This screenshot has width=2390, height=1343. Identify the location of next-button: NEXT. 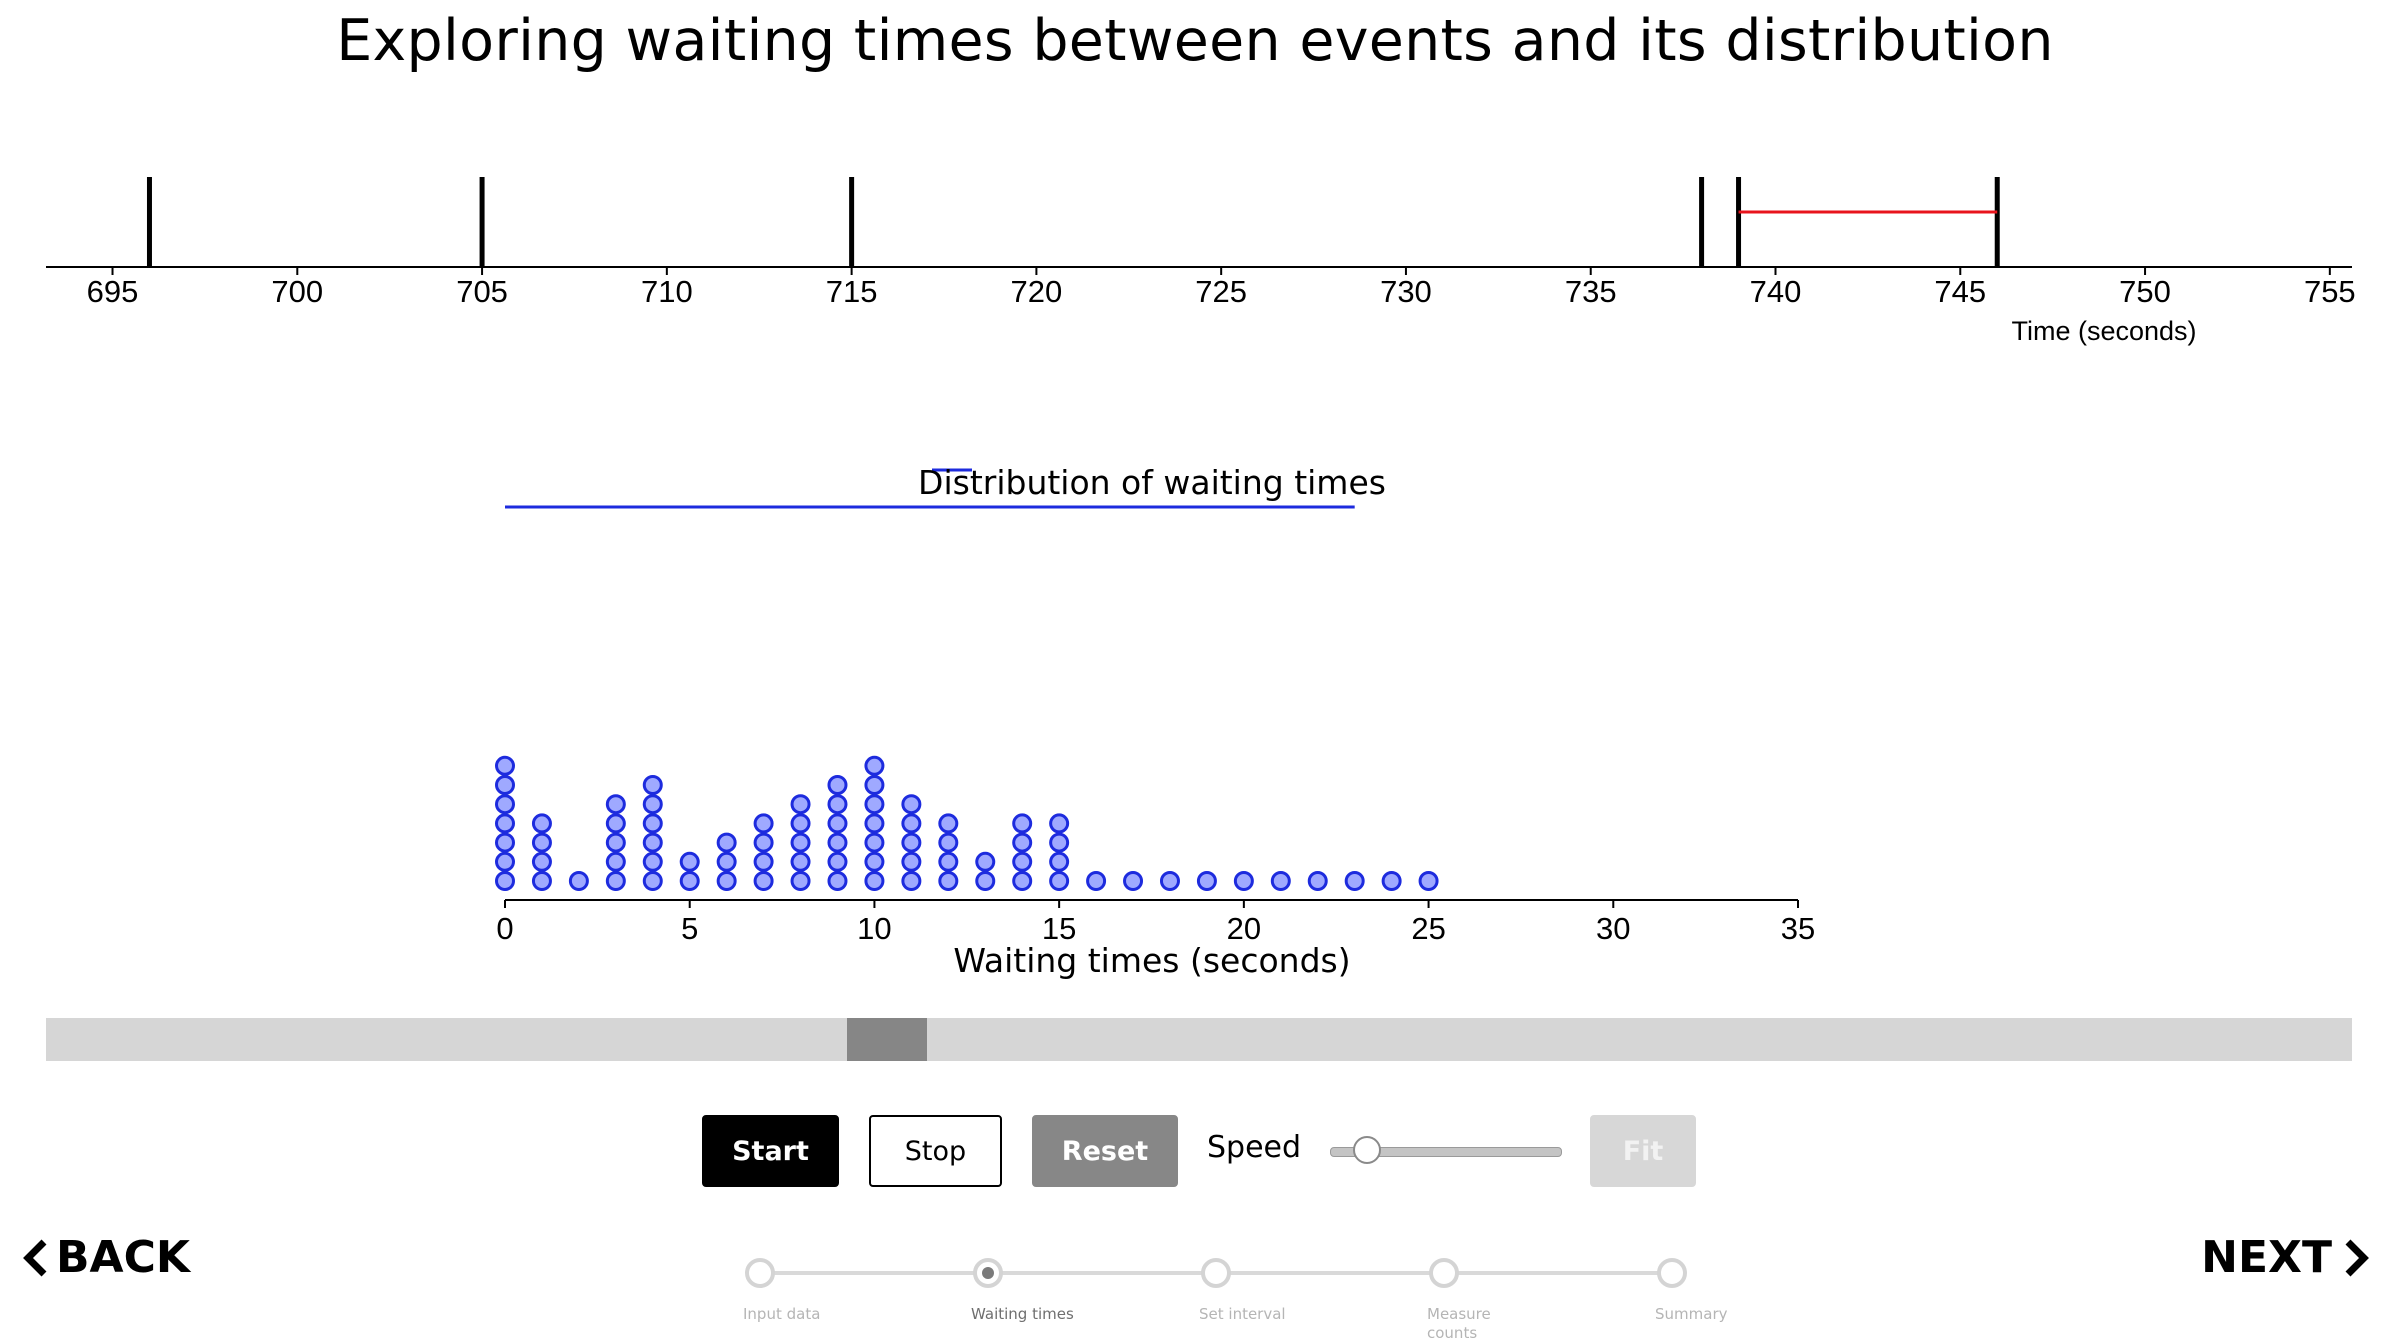
(2285, 1257).